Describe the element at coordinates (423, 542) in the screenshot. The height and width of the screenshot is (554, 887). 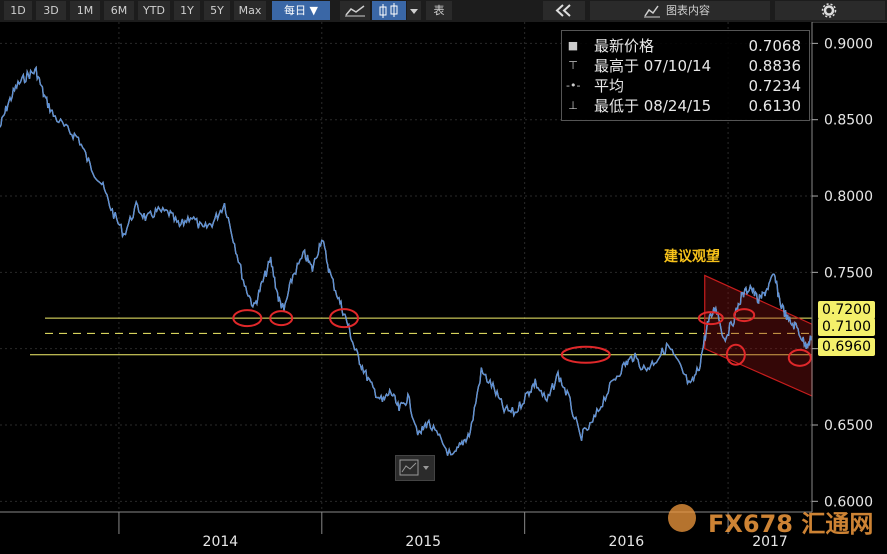
I see `x-tick-label: 2015` at that location.